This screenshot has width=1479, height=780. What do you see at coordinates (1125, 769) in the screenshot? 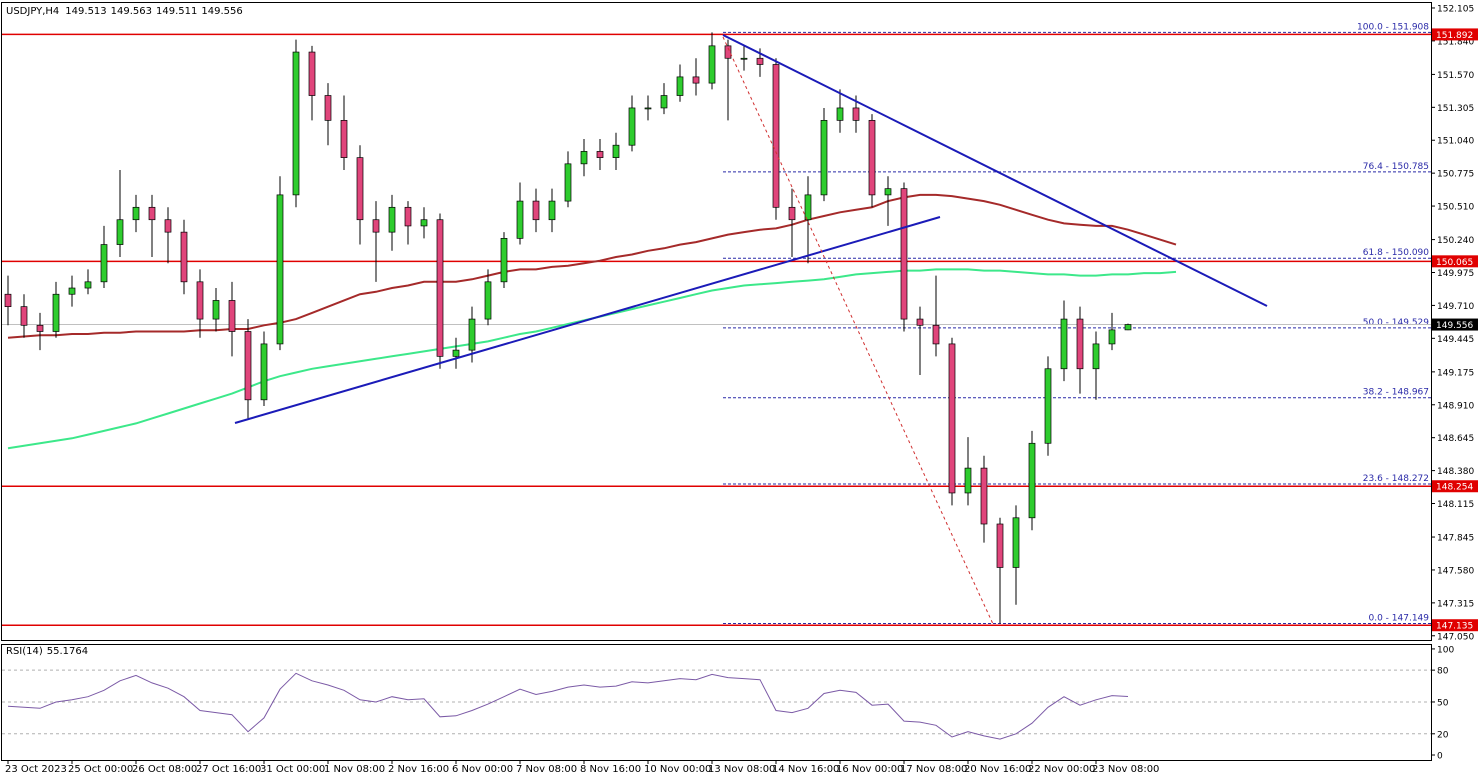
I see `x-tick-label: 23 Nov 08:00` at bounding box center [1125, 769].